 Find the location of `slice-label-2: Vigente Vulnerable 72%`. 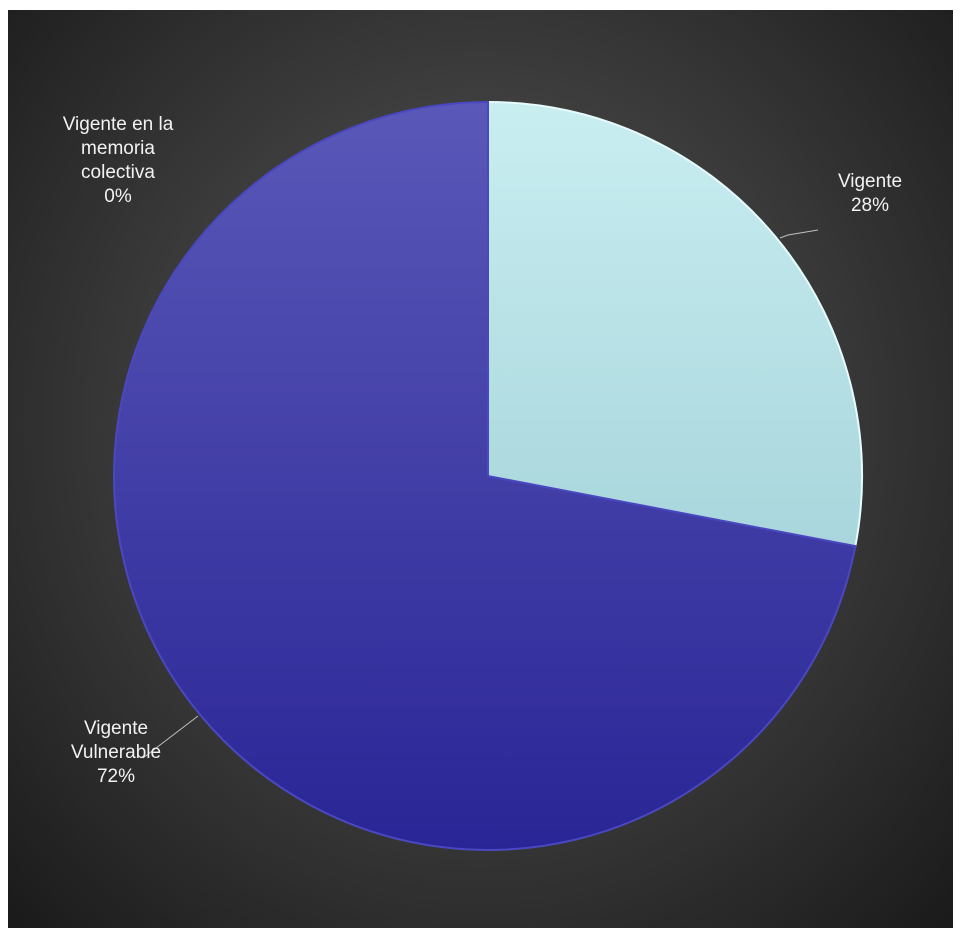

slice-label-2: Vigente Vulnerable 72% is located at coordinates (116, 752).